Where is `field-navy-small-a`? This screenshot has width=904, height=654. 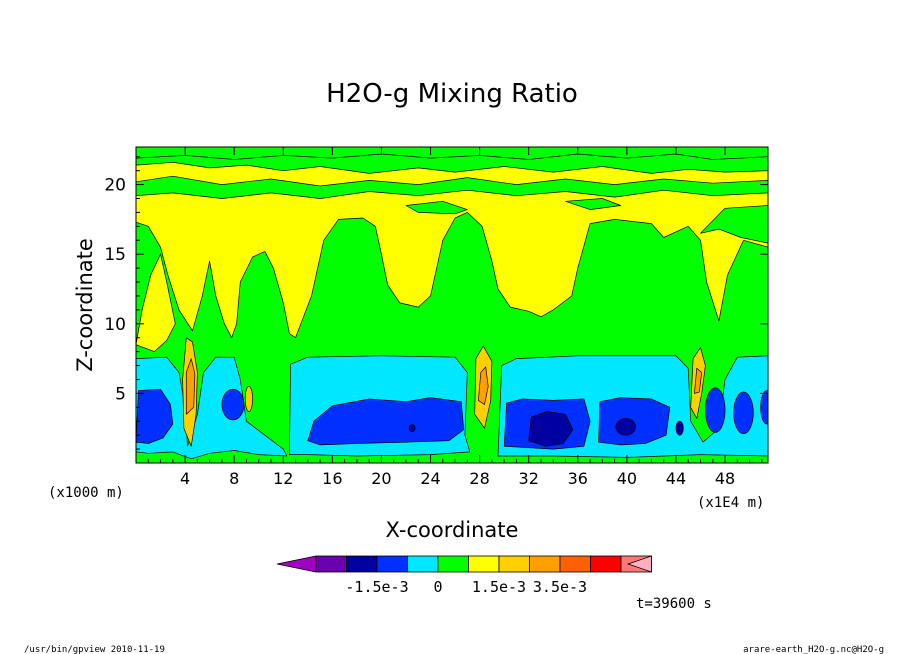
field-navy-small-a is located at coordinates (625, 427).